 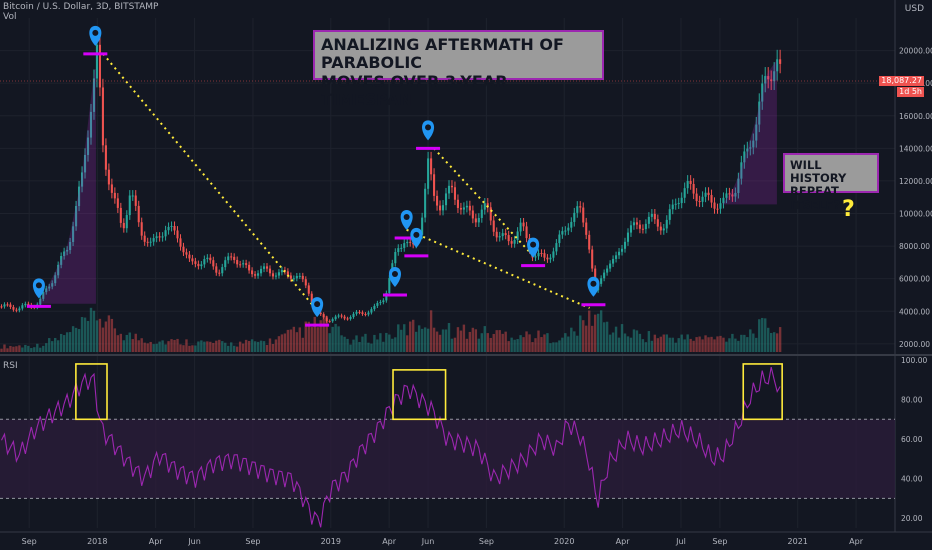 What do you see at coordinates (389, 541) in the screenshot?
I see `time-tick-label: Apr` at bounding box center [389, 541].